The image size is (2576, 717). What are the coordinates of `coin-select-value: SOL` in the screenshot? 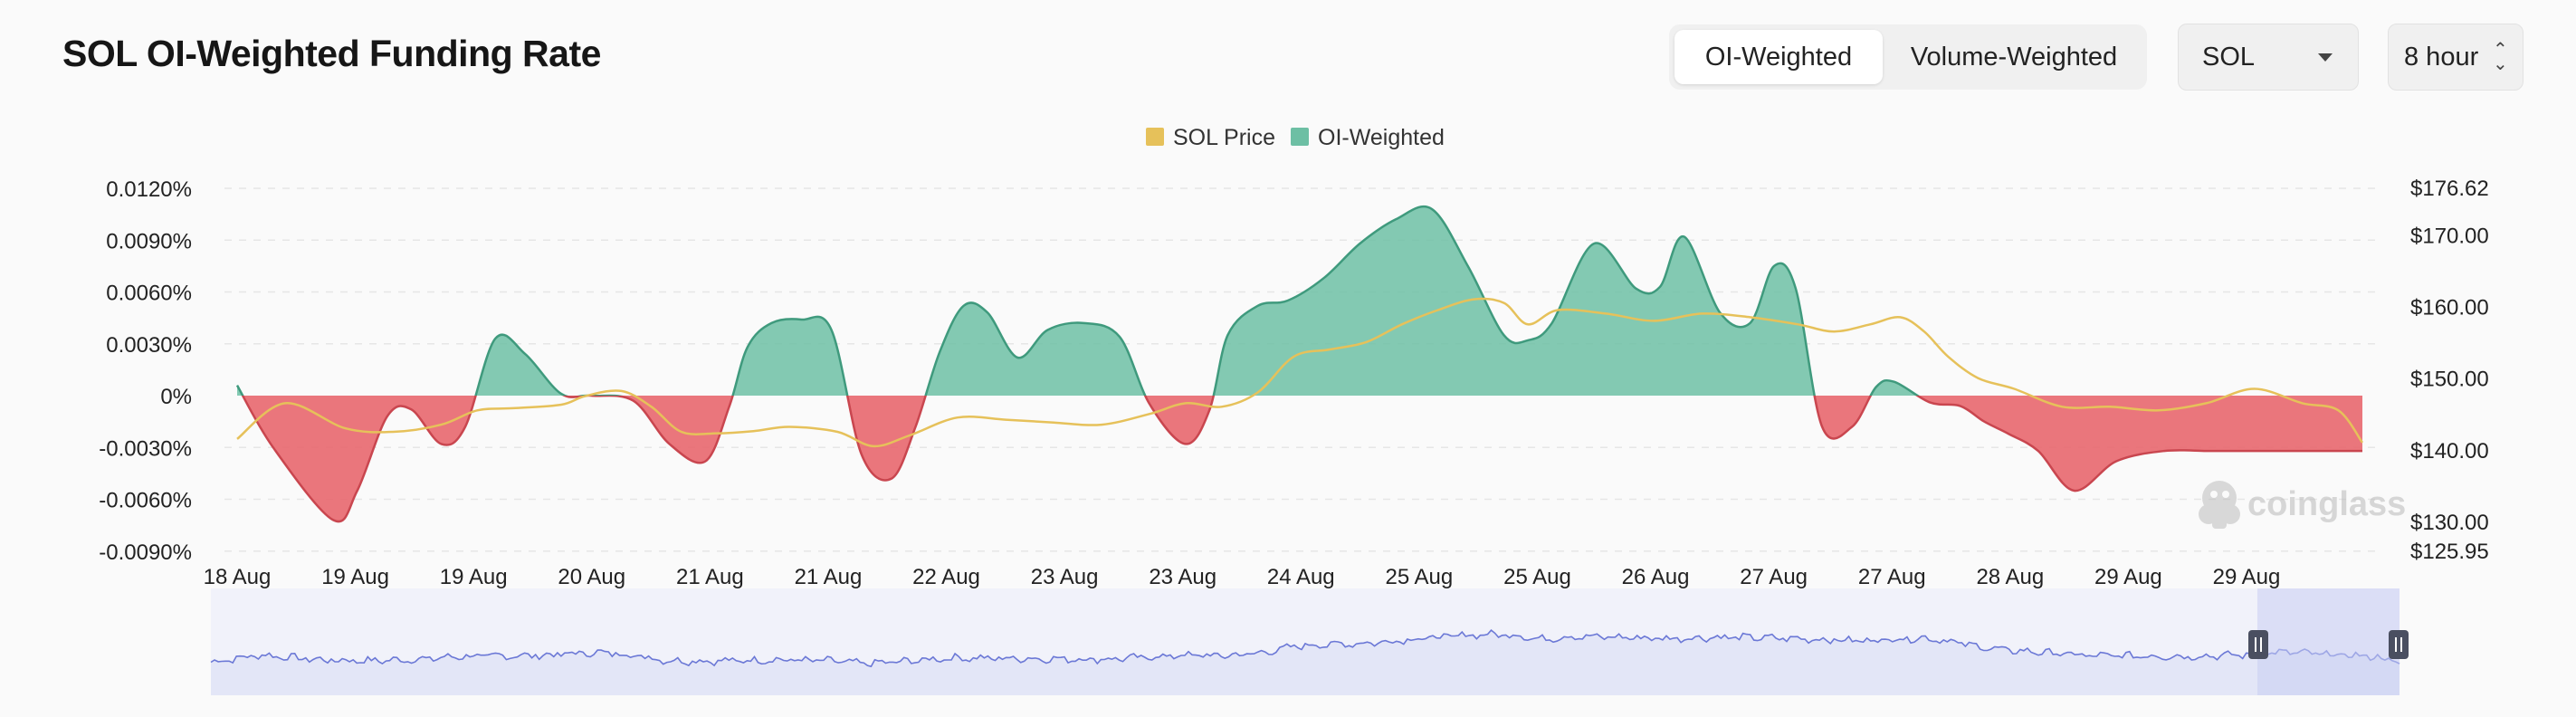 It's located at (2229, 57).